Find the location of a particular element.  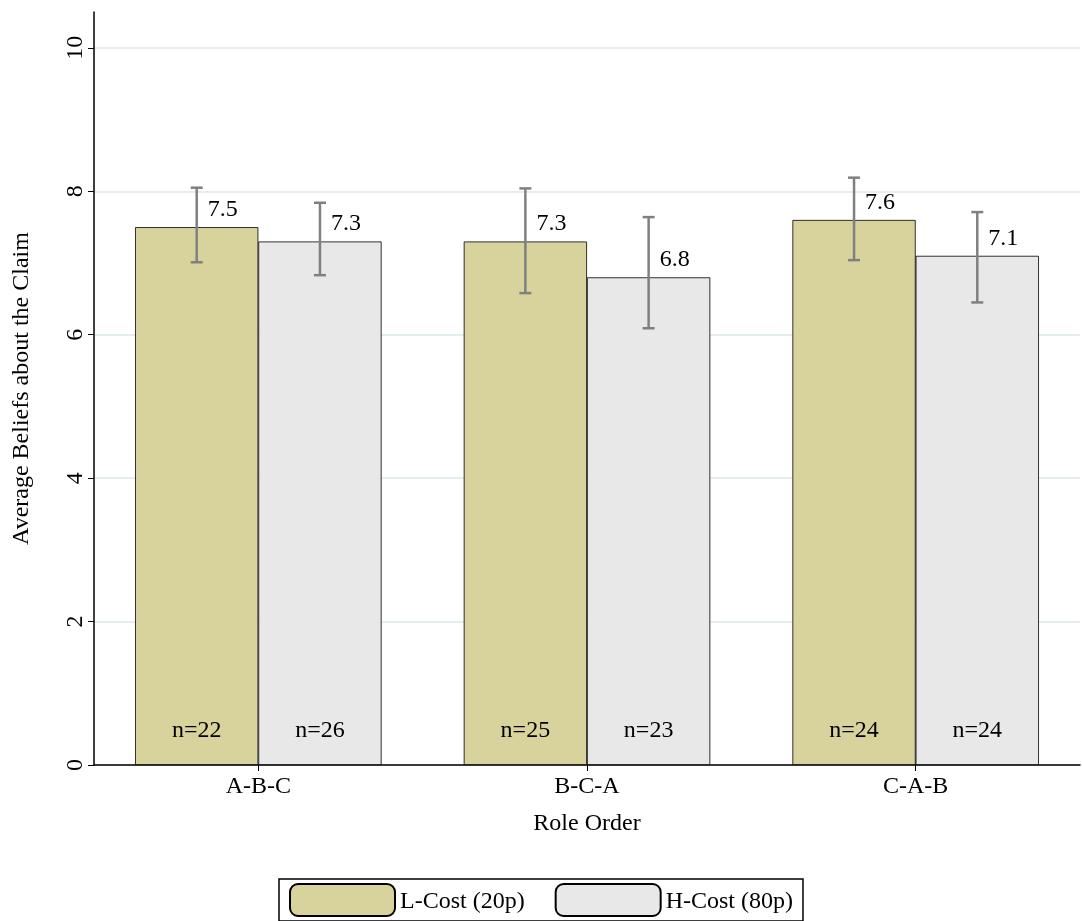

data-label: 7.6 is located at coordinates (880, 200).